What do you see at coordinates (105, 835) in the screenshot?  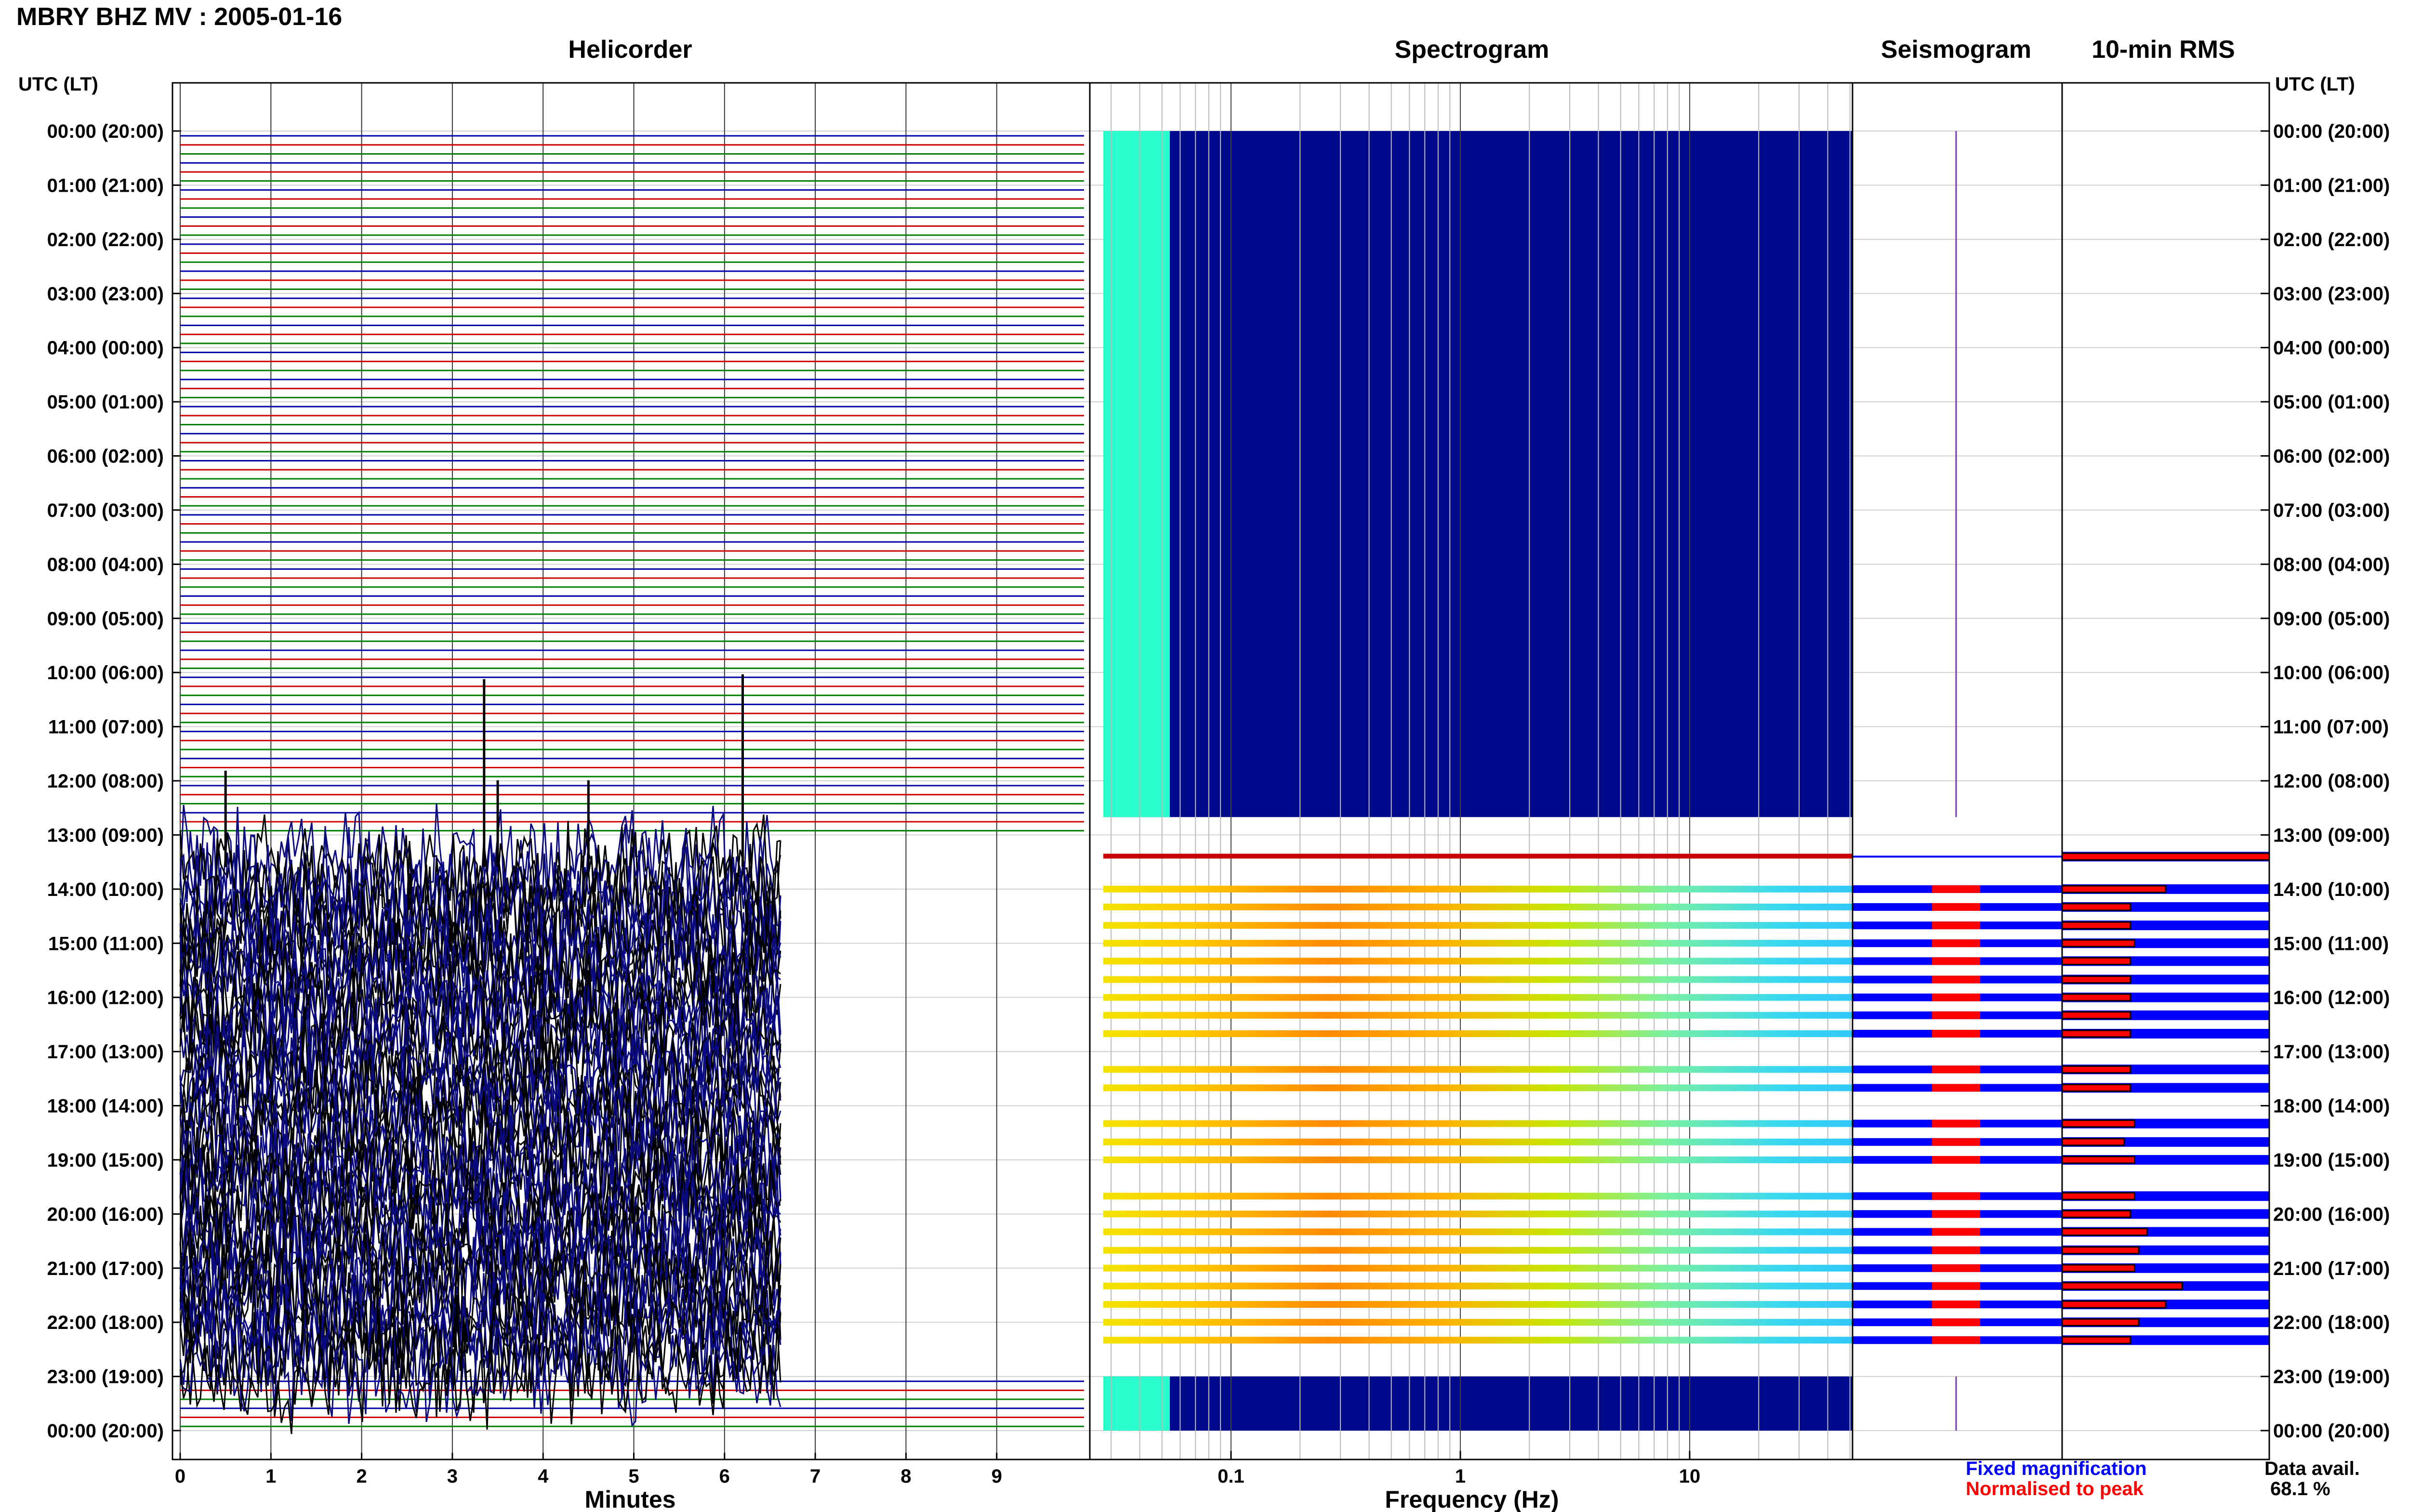 I see `hour-label-left: 13:00 (09:00)` at bounding box center [105, 835].